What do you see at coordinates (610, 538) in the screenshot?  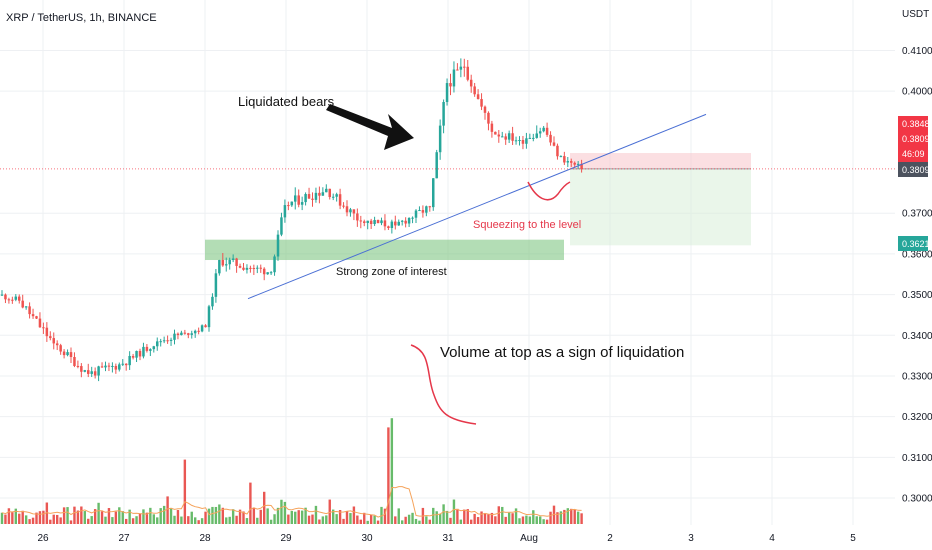 I see `time-tick-label: 2` at bounding box center [610, 538].